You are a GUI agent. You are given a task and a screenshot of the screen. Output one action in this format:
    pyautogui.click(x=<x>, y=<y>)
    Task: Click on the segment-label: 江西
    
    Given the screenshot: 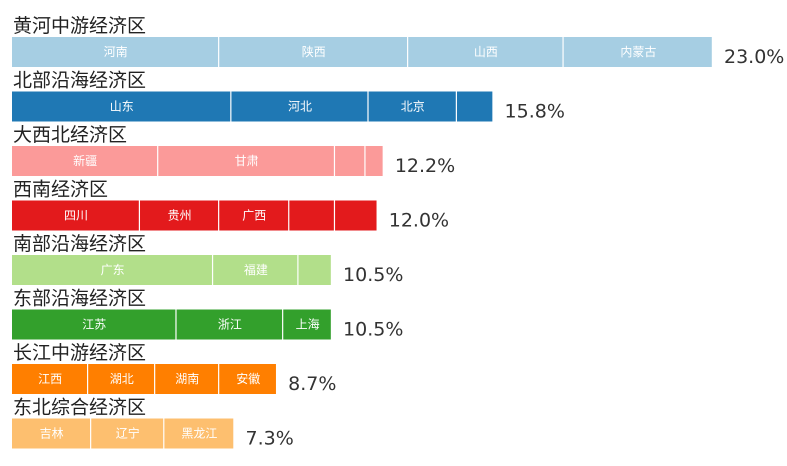 What is the action you would take?
    pyautogui.click(x=50, y=379)
    